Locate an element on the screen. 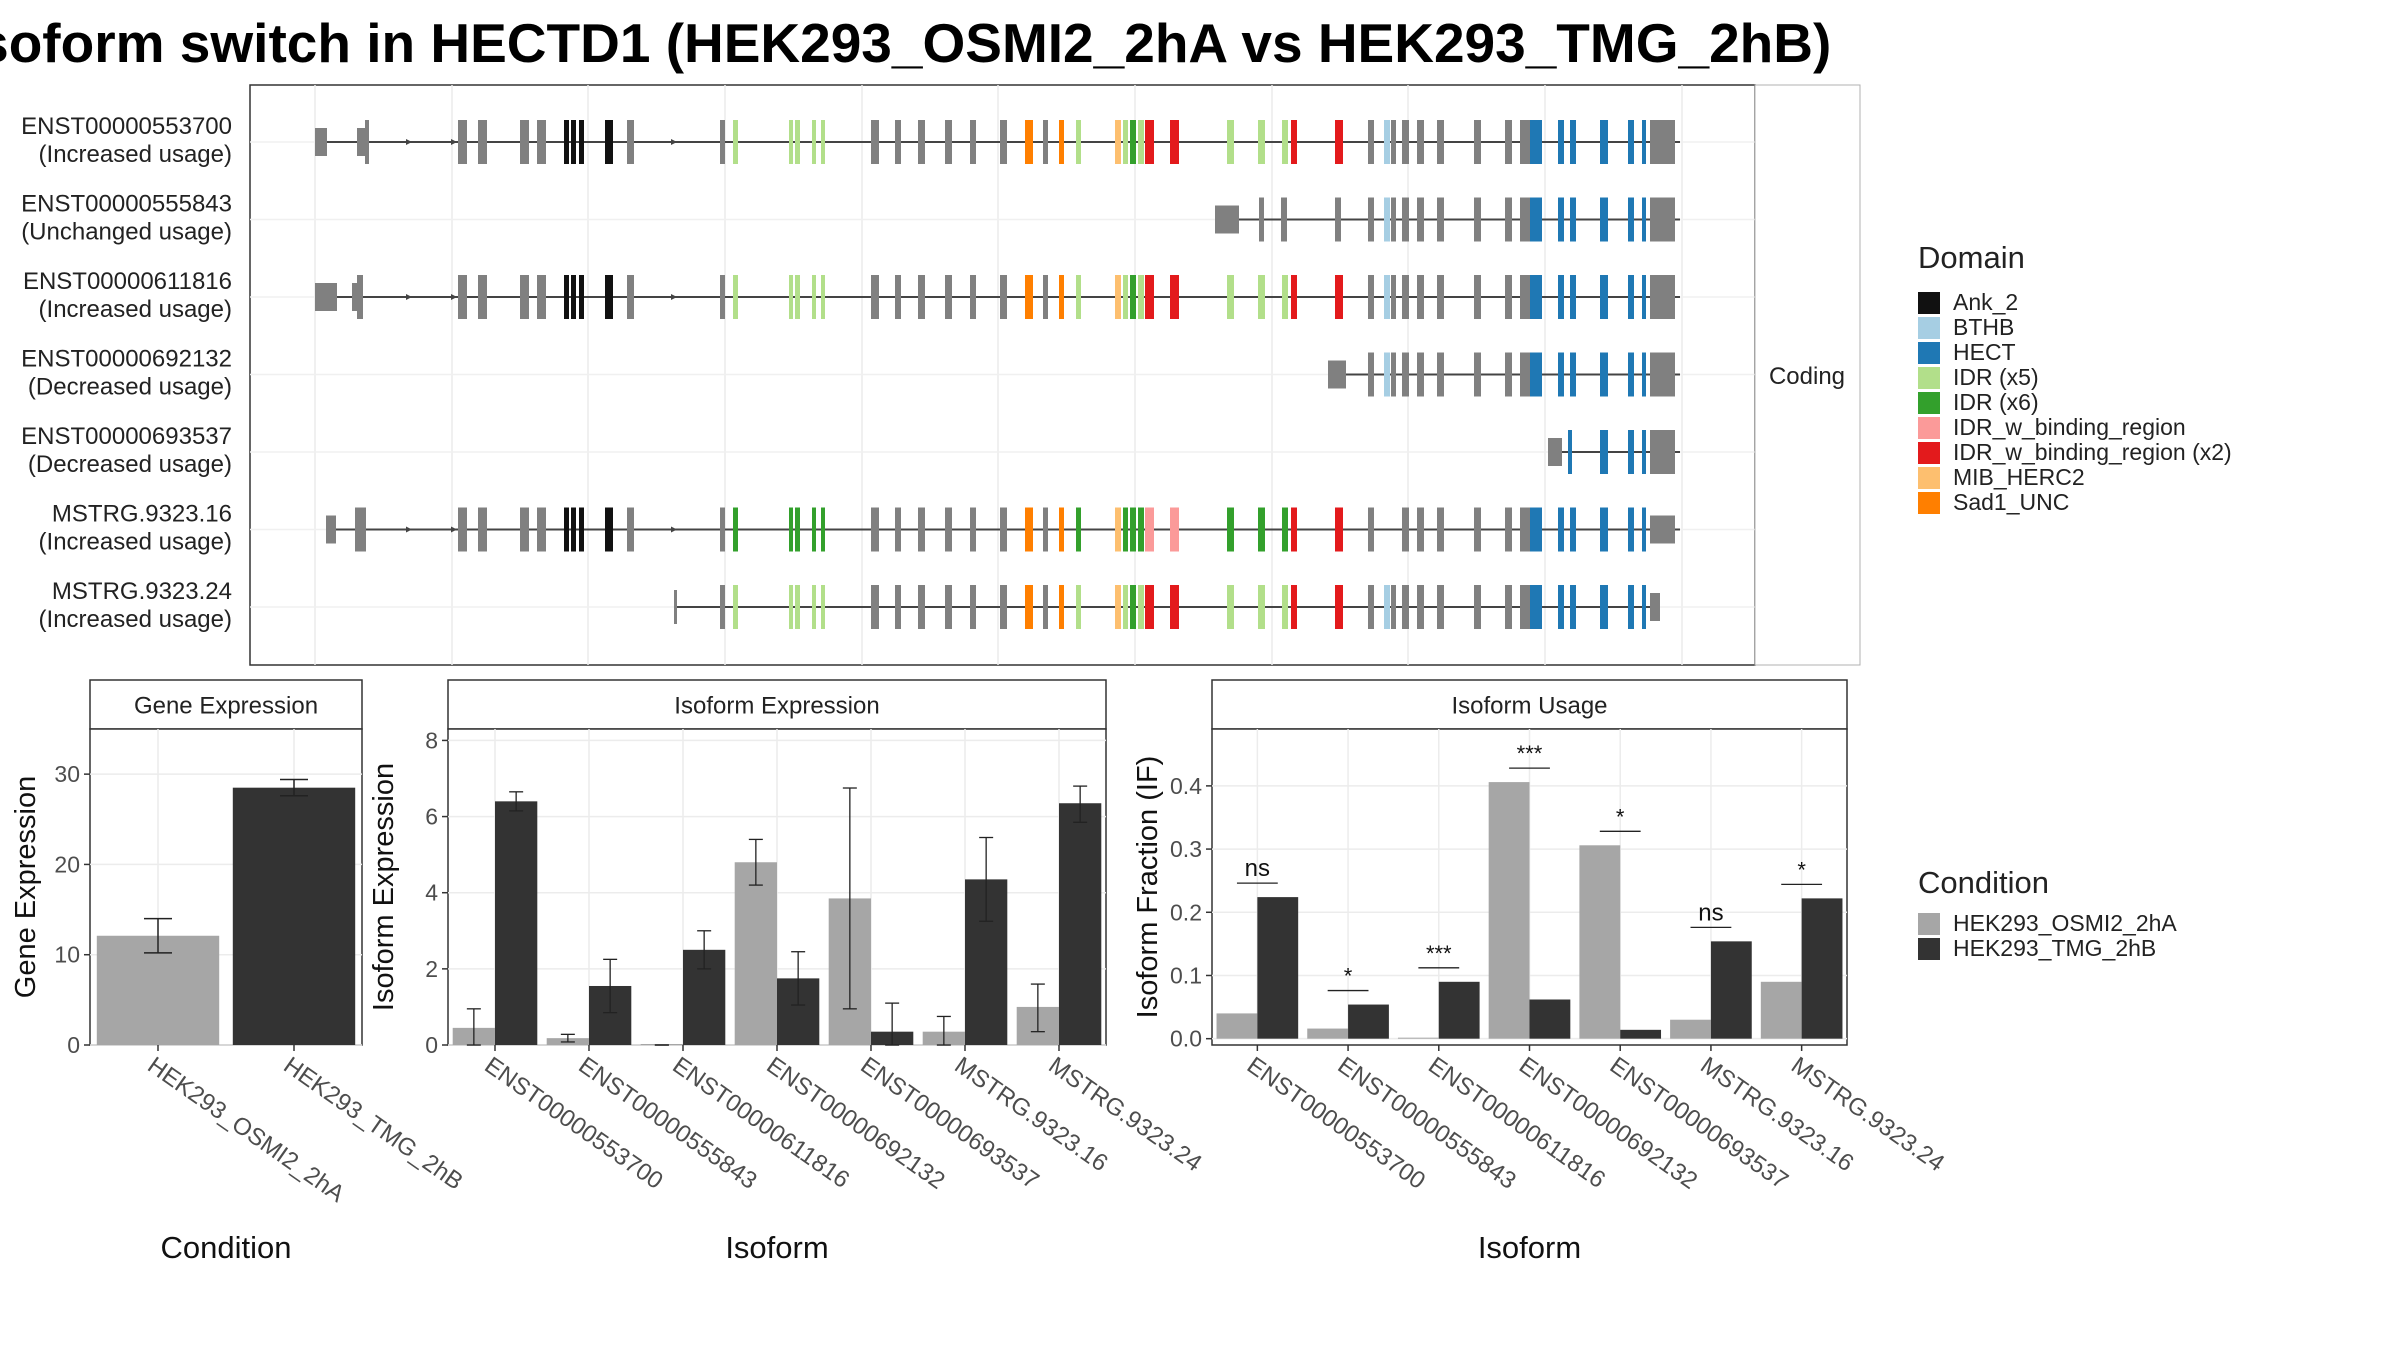  transcript-id: MSTRG.9323.16 is located at coordinates (142, 514).